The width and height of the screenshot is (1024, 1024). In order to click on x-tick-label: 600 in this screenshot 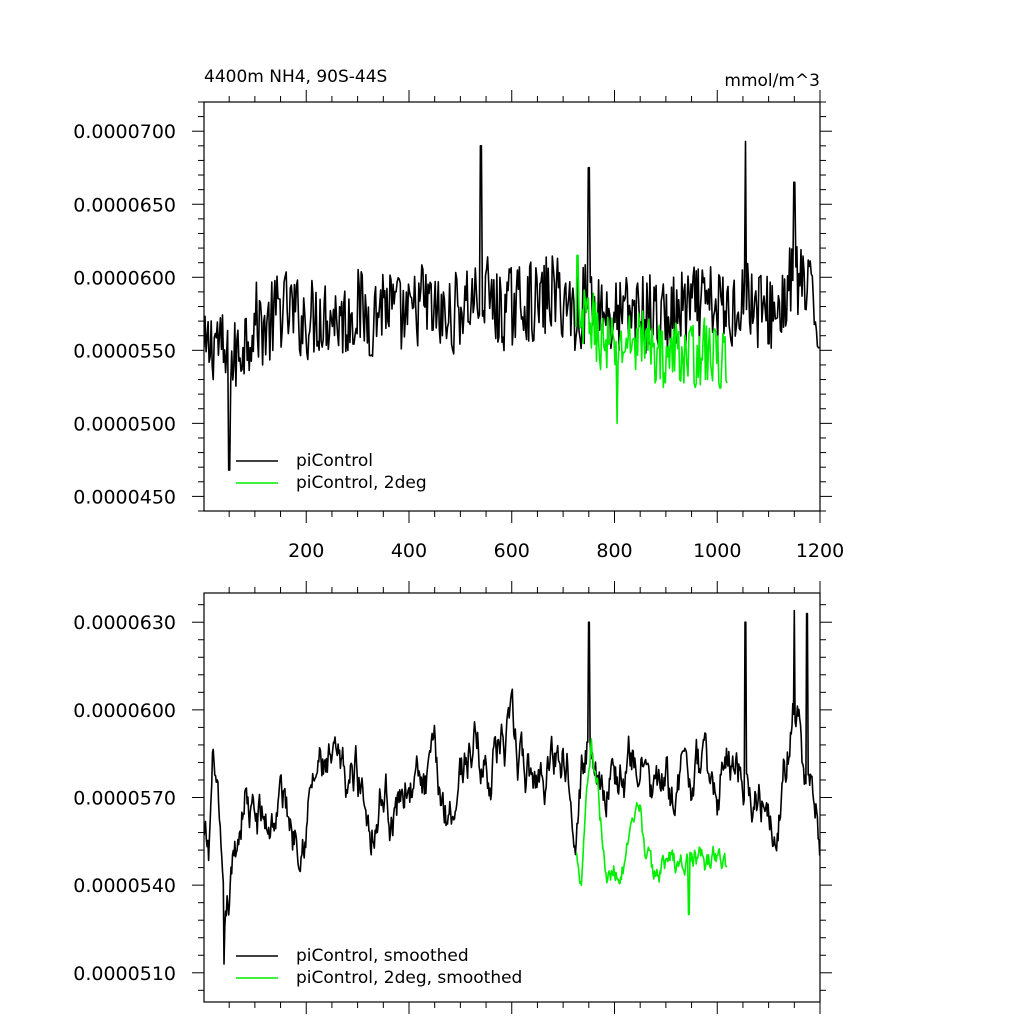, I will do `click(512, 551)`.